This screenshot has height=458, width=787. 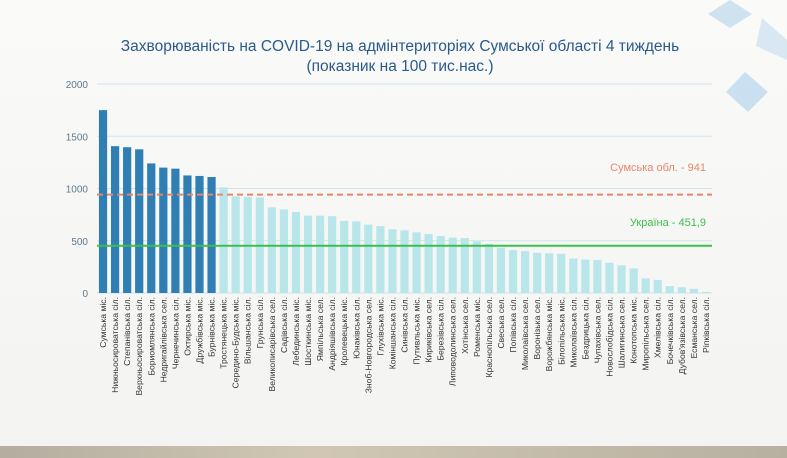 I want to click on x-category-label: Новослобідська сіл., so click(x=610, y=337).